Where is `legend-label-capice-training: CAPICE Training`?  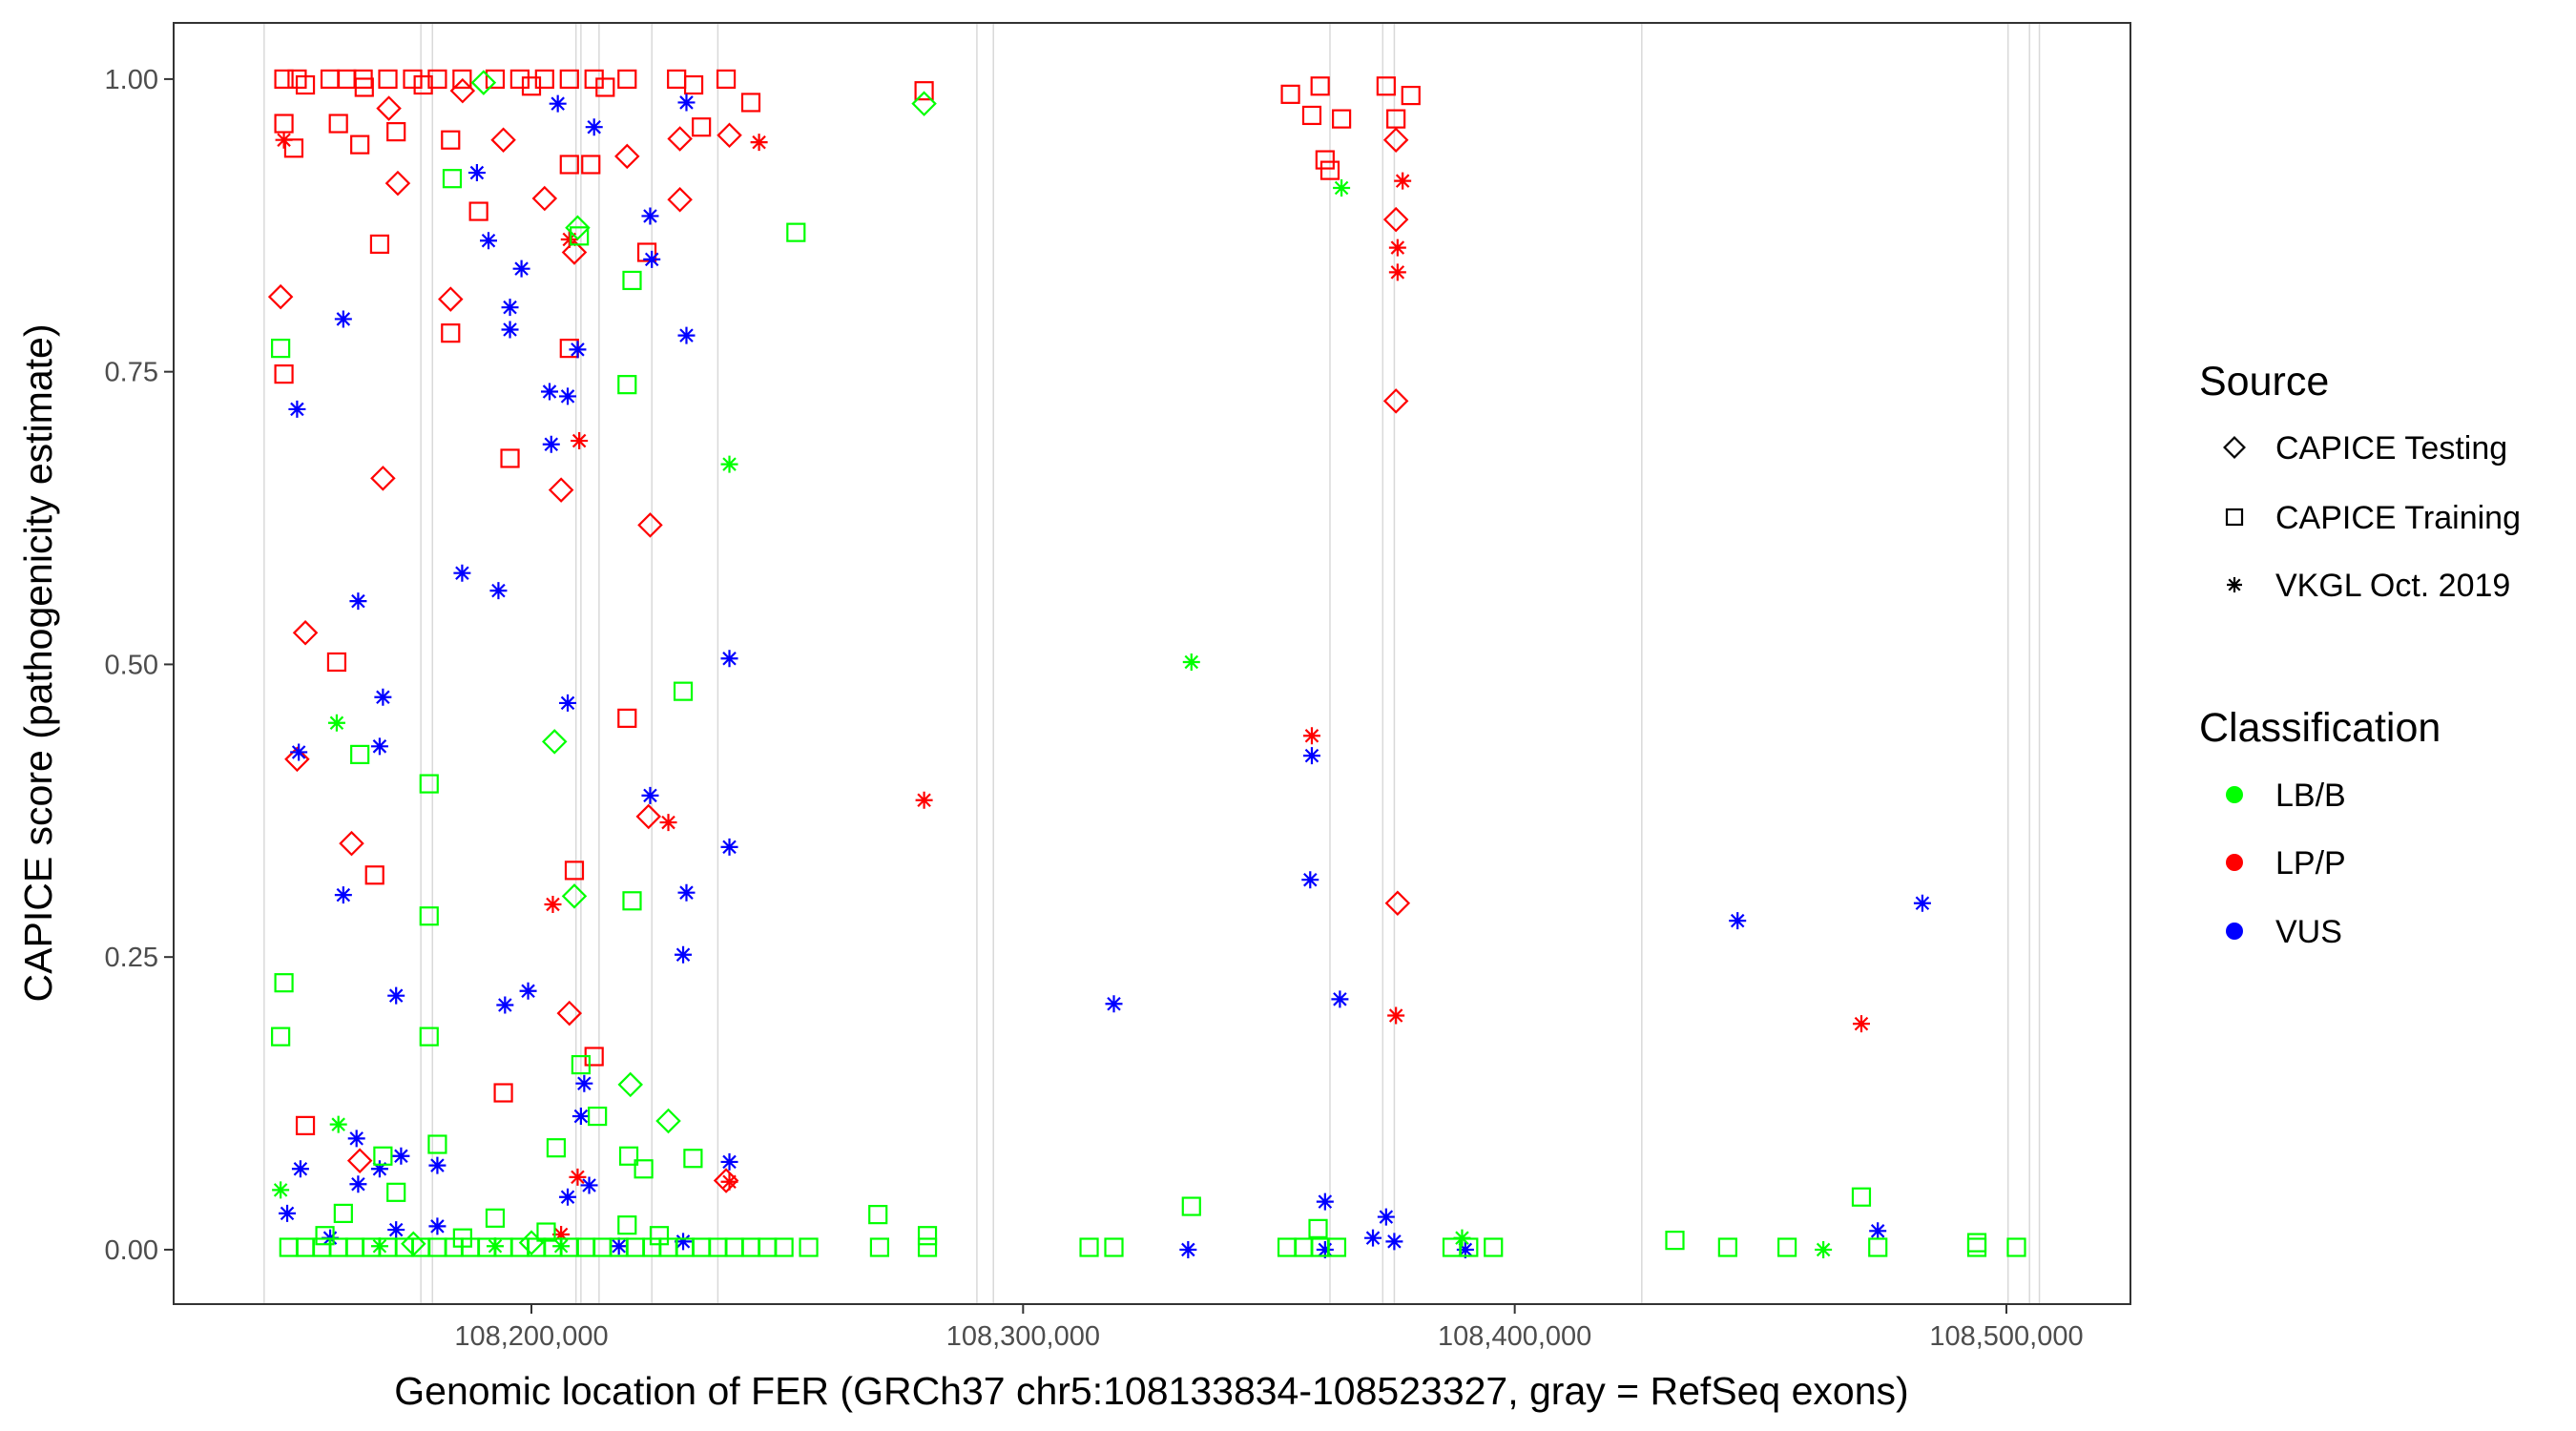
legend-label-capice-training: CAPICE Training is located at coordinates (2398, 518).